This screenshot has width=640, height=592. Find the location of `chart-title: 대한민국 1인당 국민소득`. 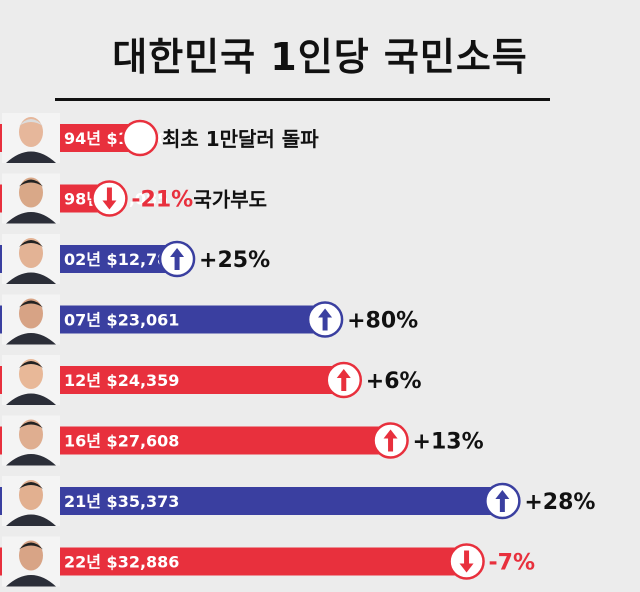

chart-title: 대한민국 1인당 국민소득 is located at coordinates (320, 57).